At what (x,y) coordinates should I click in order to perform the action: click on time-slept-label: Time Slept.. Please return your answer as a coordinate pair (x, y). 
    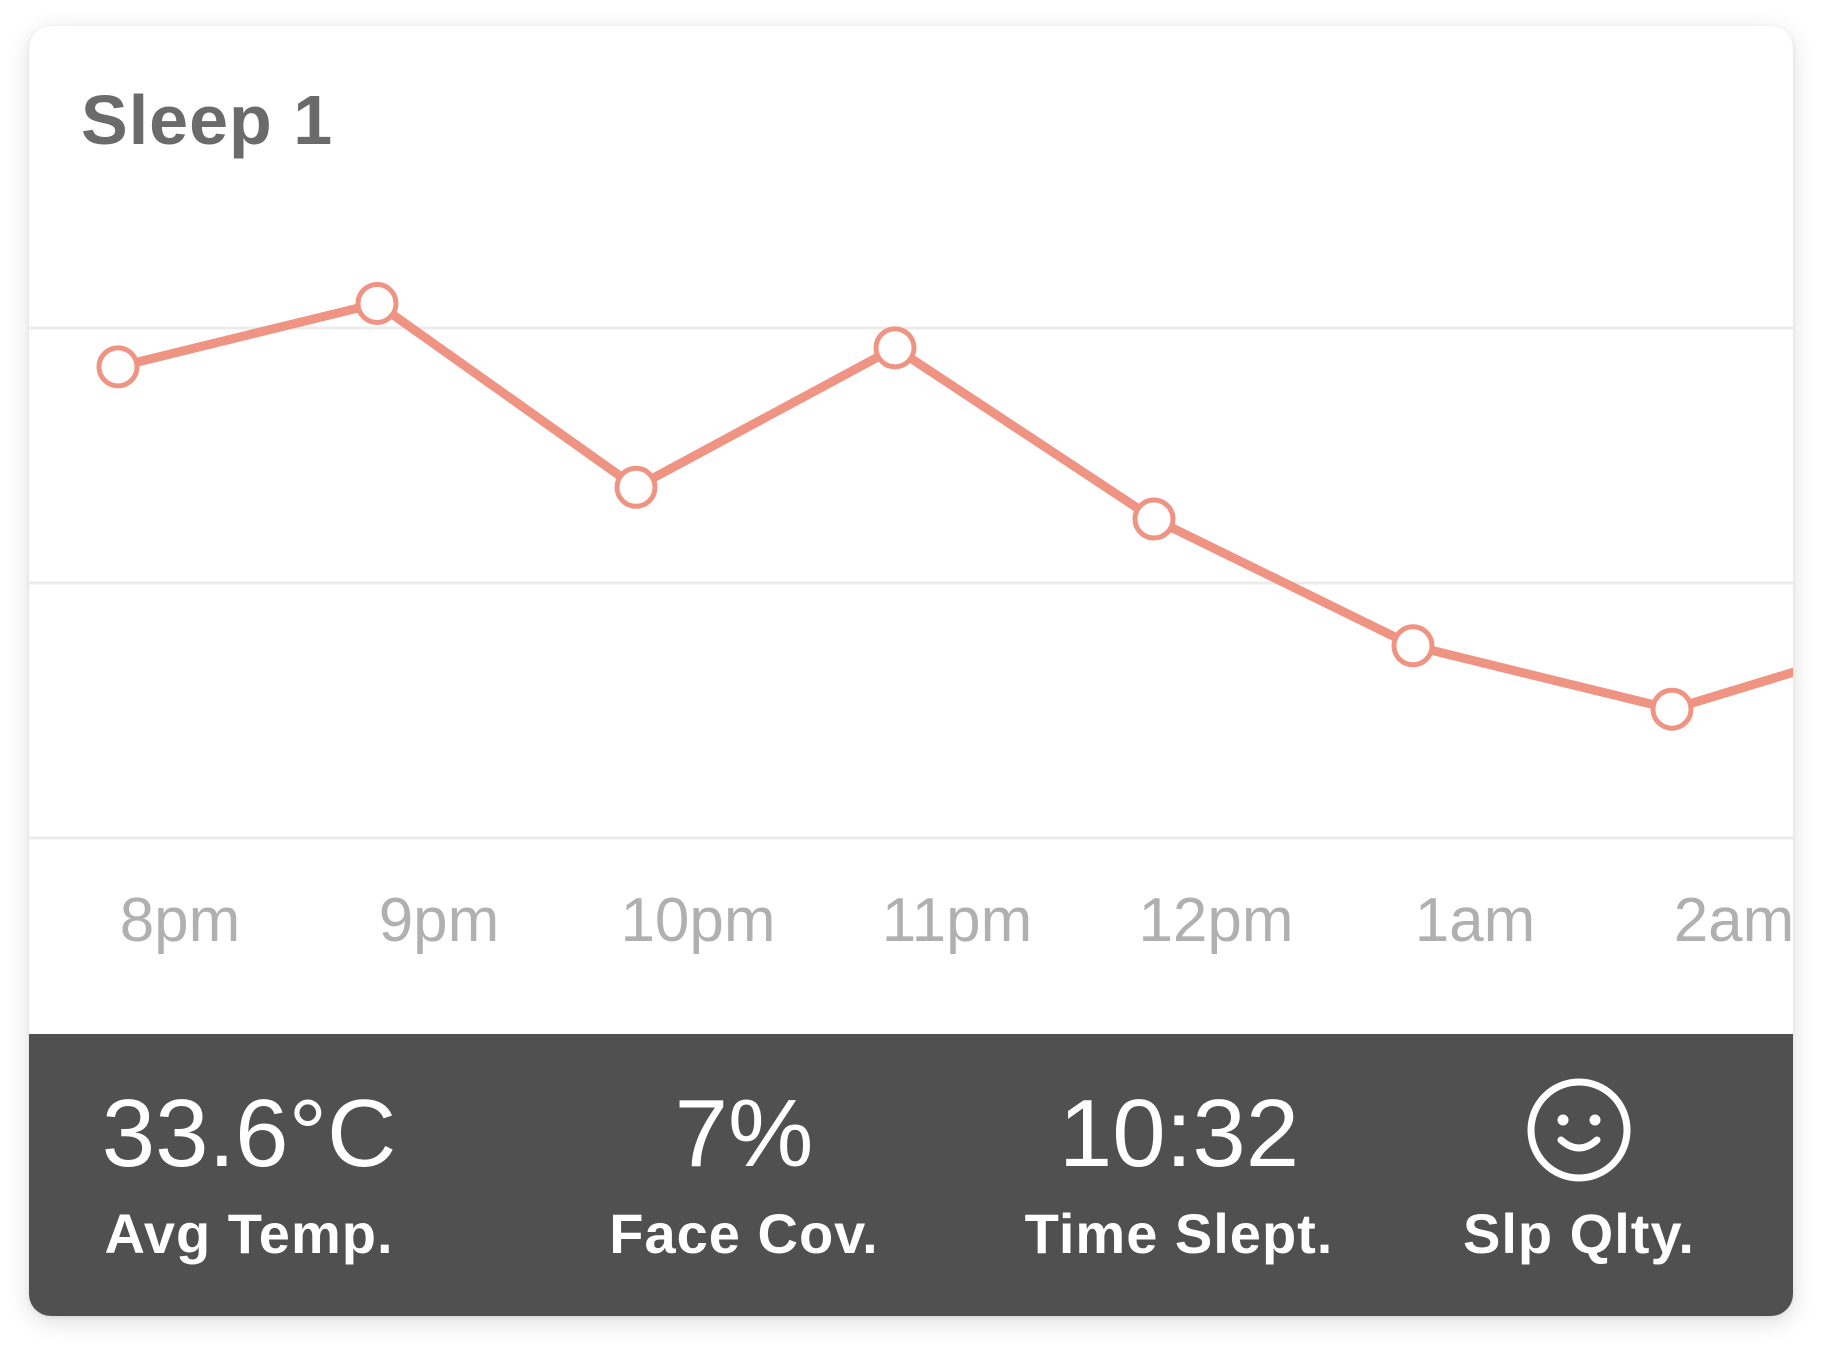
    Looking at the image, I should click on (1179, 1233).